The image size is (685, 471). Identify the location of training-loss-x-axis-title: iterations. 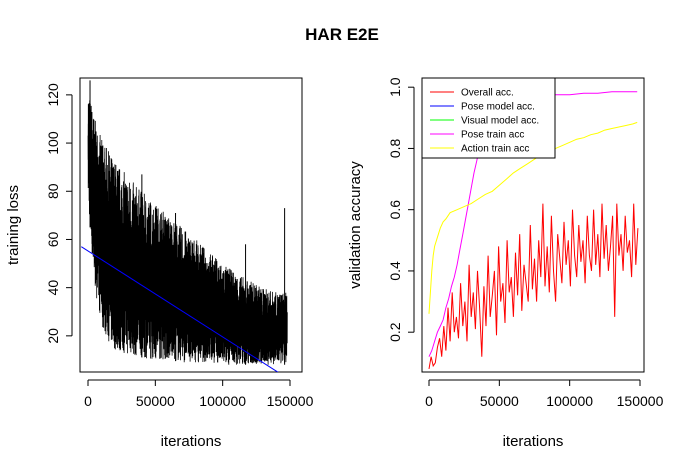
(191, 441).